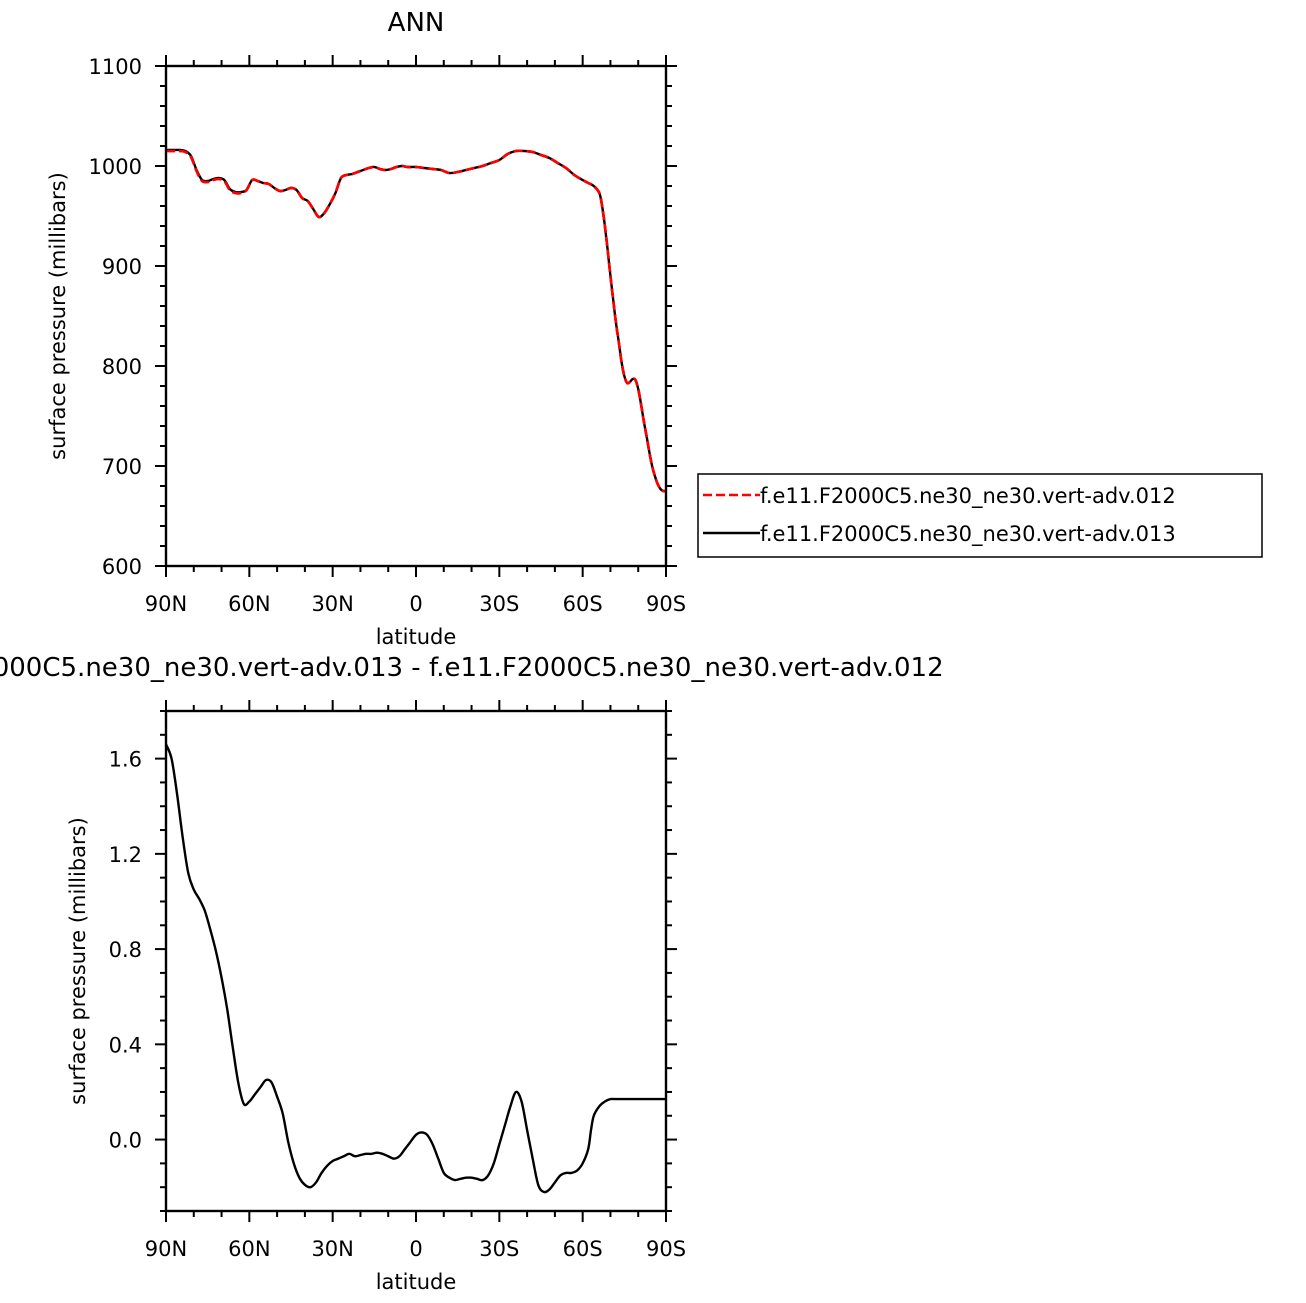 The height and width of the screenshot is (1303, 1306). I want to click on plot-frame, so click(416, 316).